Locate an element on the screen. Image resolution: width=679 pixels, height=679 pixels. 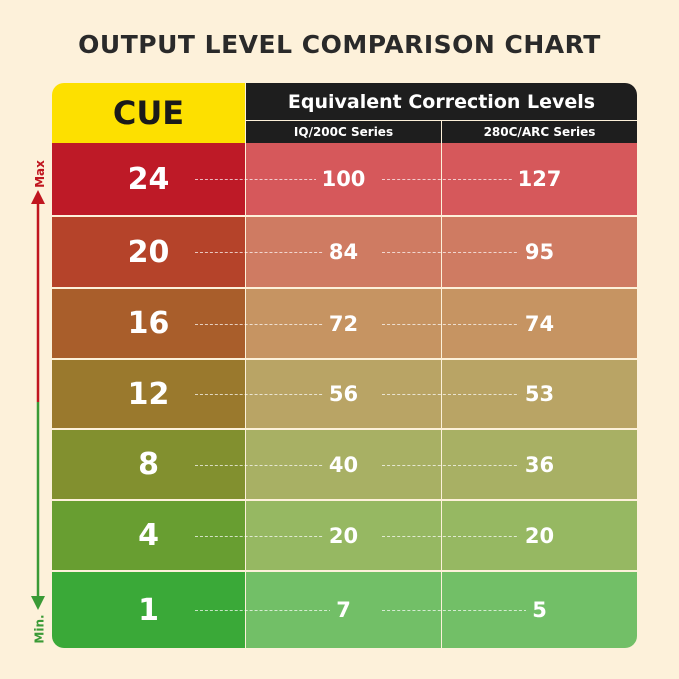
cue-value: 12 is located at coordinates (148, 394).